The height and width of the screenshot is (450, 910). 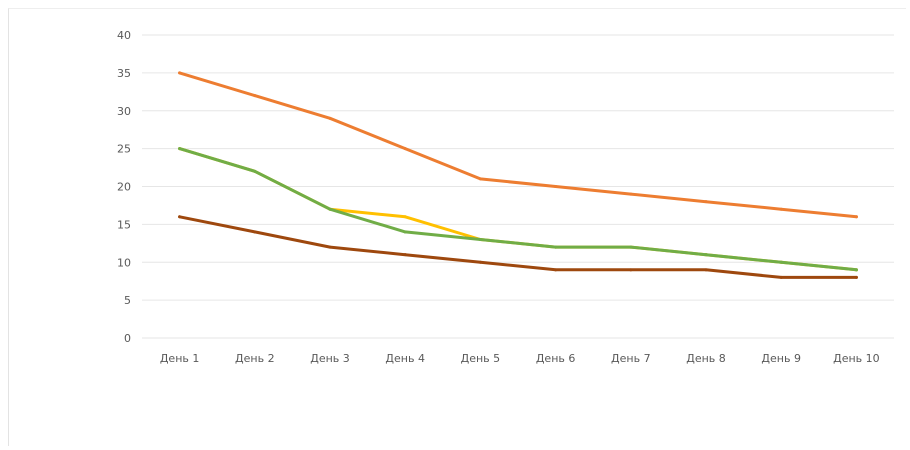 What do you see at coordinates (124, 111) in the screenshot?
I see `y-tick-label: 30` at bounding box center [124, 111].